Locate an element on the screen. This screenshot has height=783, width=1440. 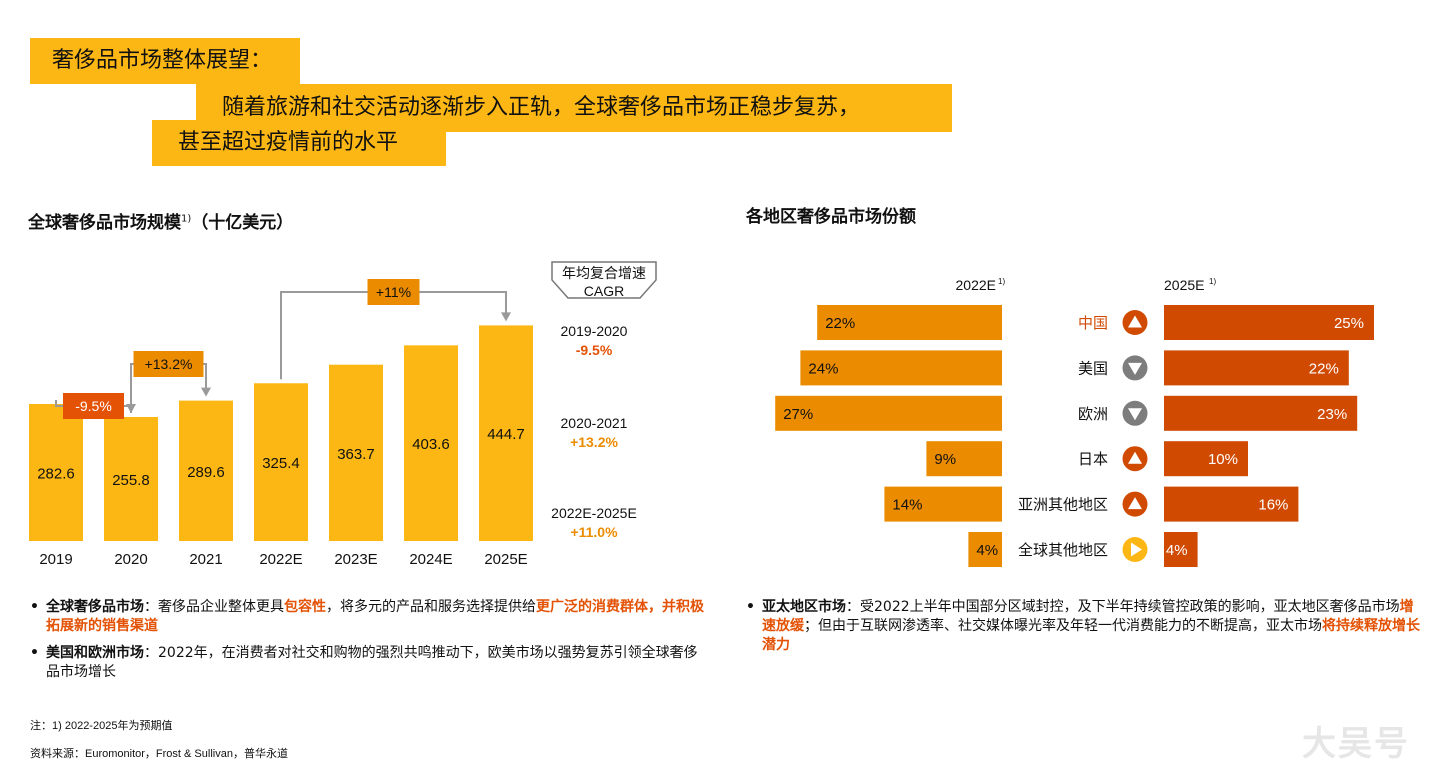
bar-2025E-欧洲 is located at coordinates (1261, 413).